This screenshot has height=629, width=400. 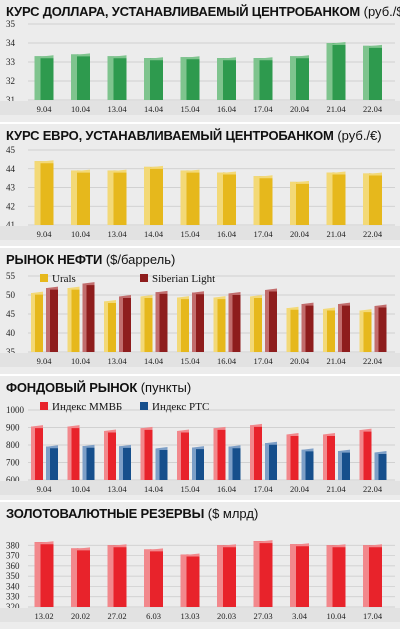 I want to click on y-tick-label: 34, so click(x=11, y=43).